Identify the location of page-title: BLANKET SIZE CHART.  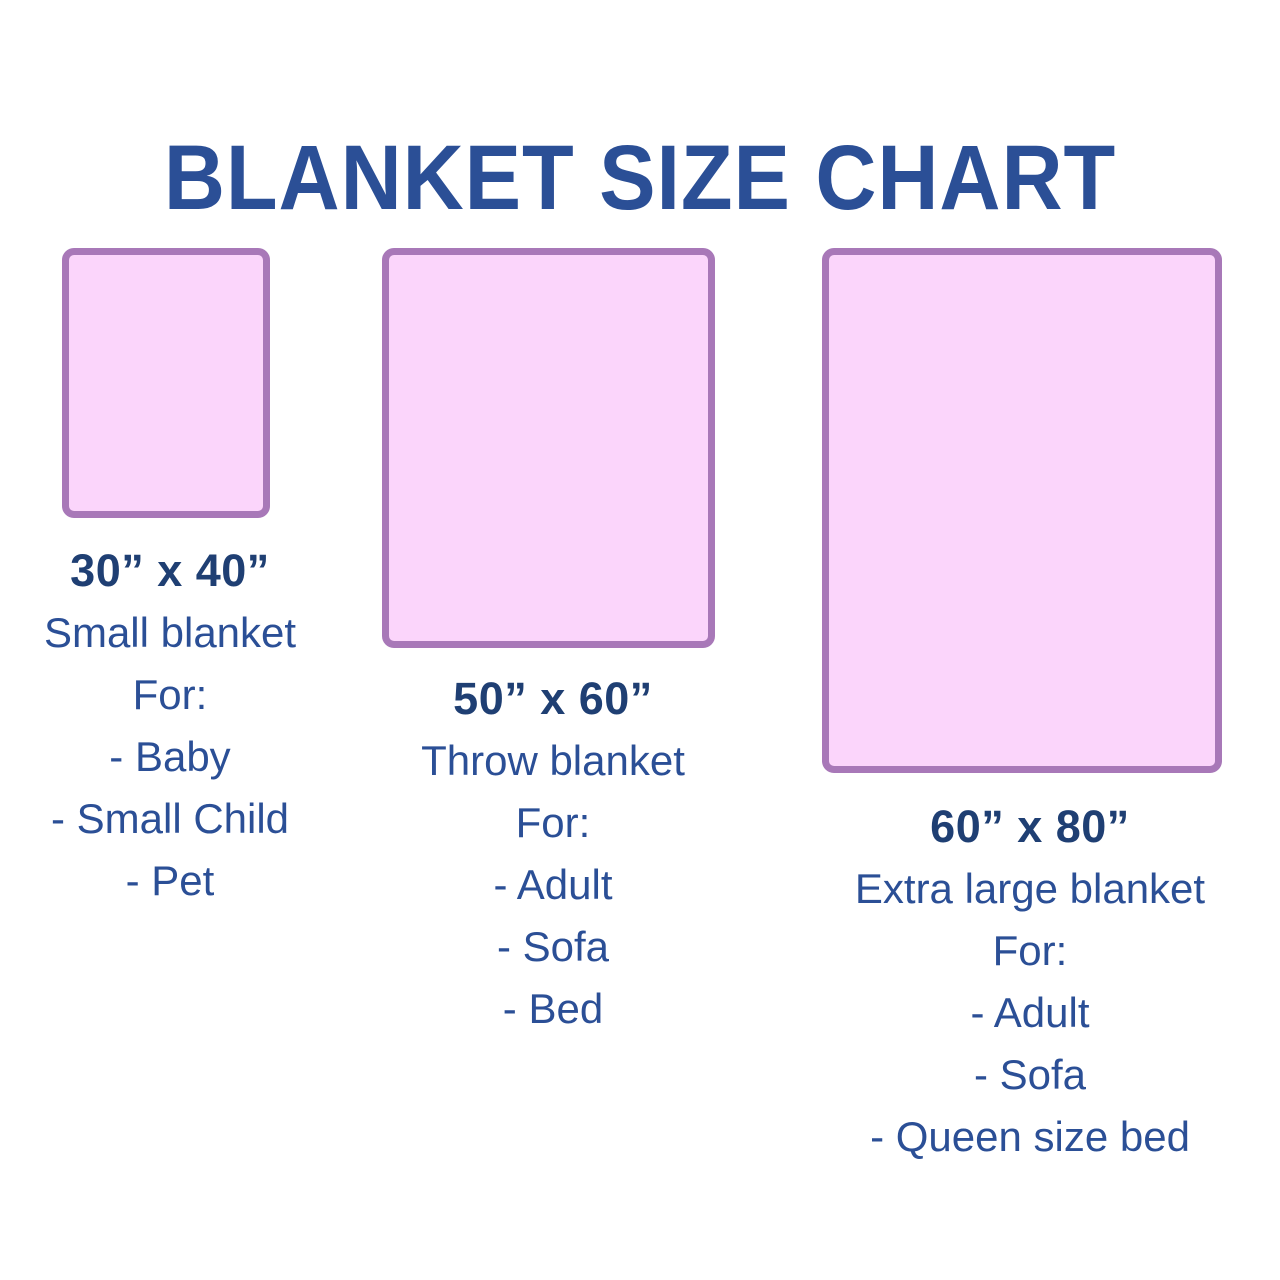
(640, 177).